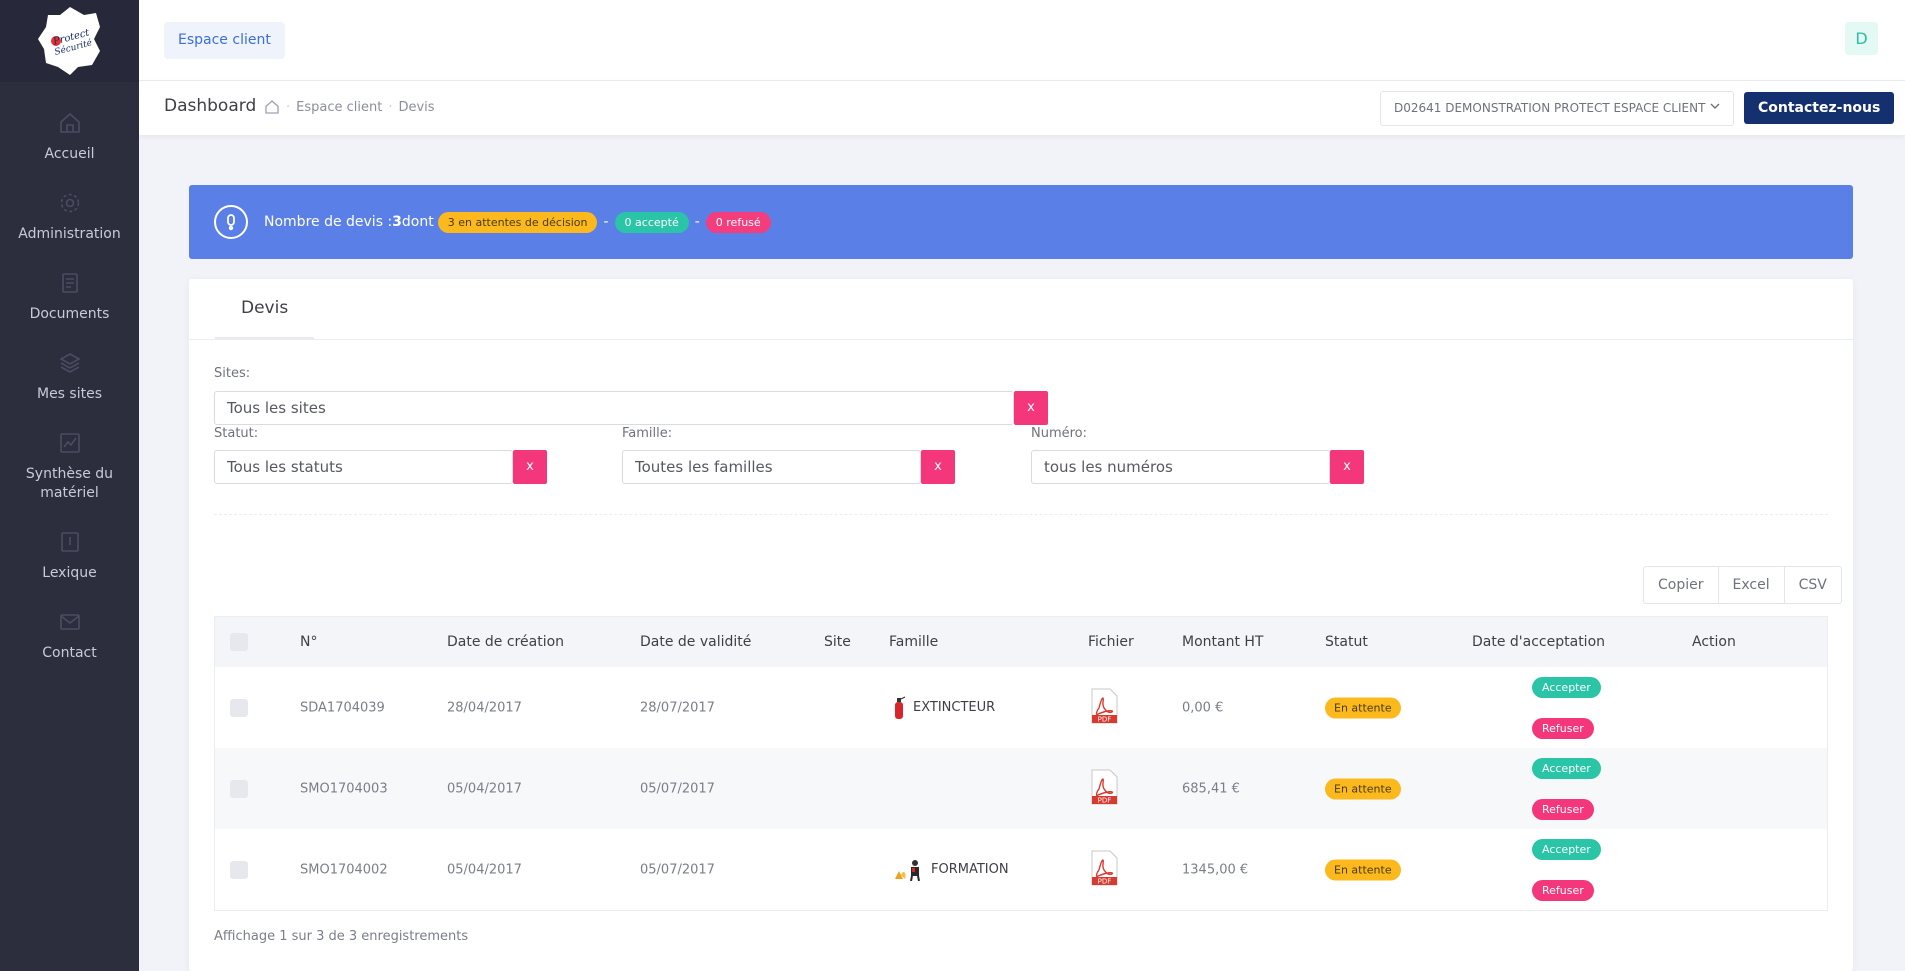 The height and width of the screenshot is (971, 1905). Describe the element at coordinates (69, 377) in the screenshot. I see `sidebar-item-mes-sites: Mes sites` at that location.